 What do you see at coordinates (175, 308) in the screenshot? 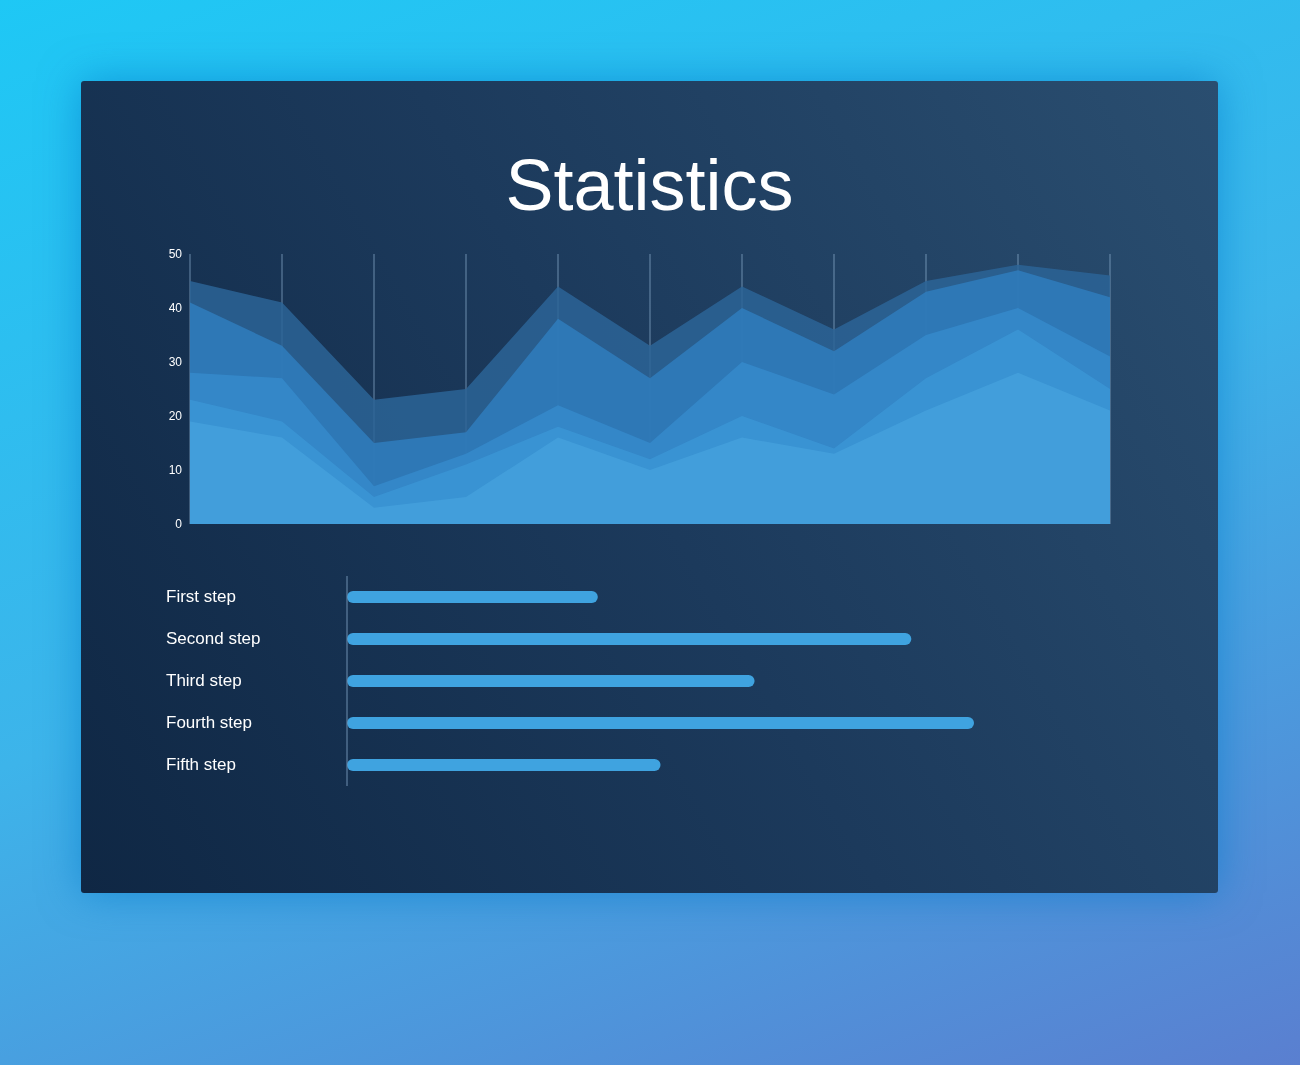
I see `y-tick-label: 40` at bounding box center [175, 308].